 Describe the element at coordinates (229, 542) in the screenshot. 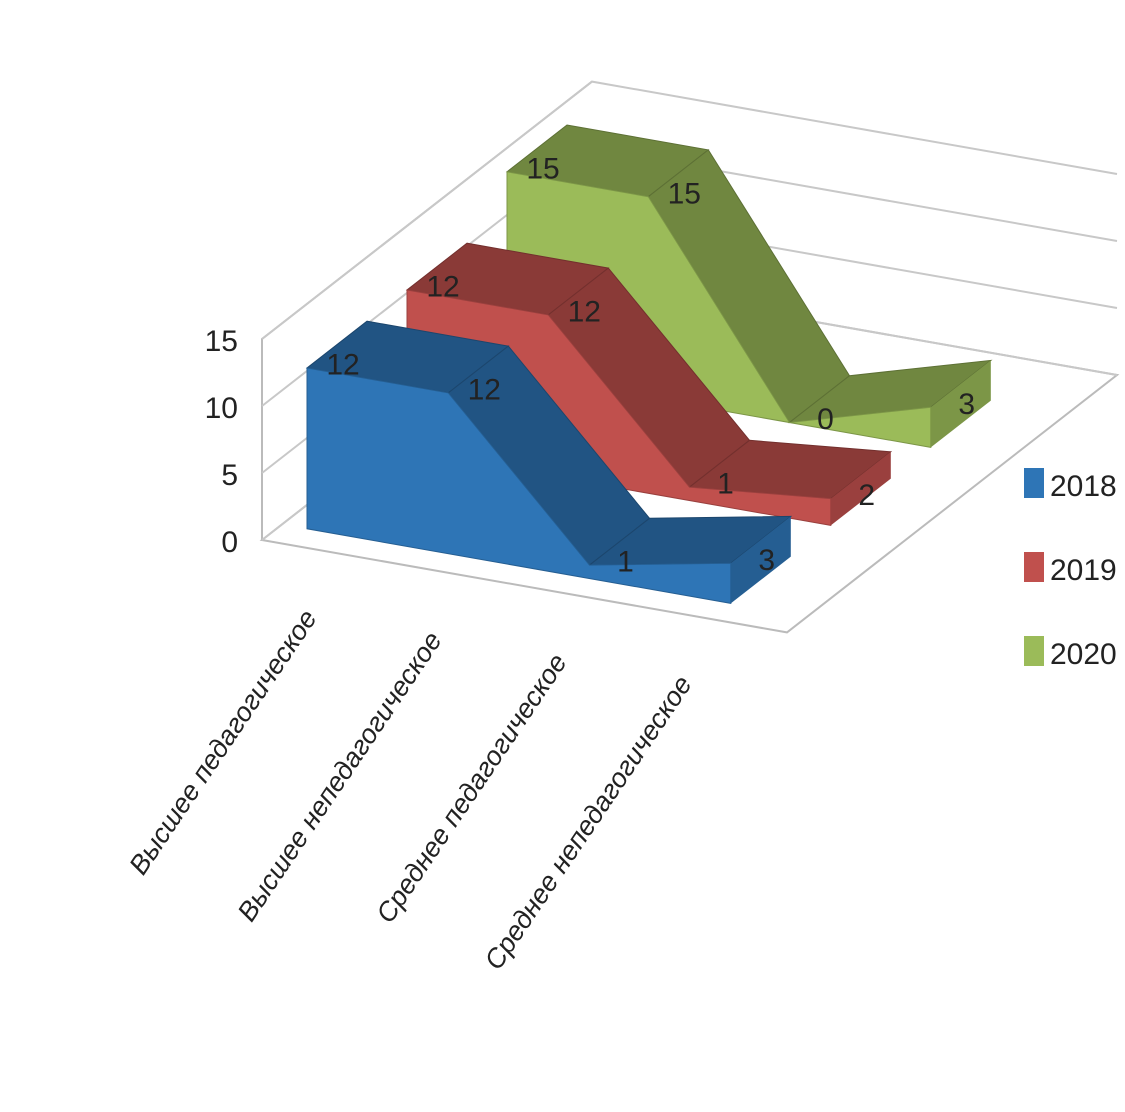

I see `y-tick-label: 0` at that location.